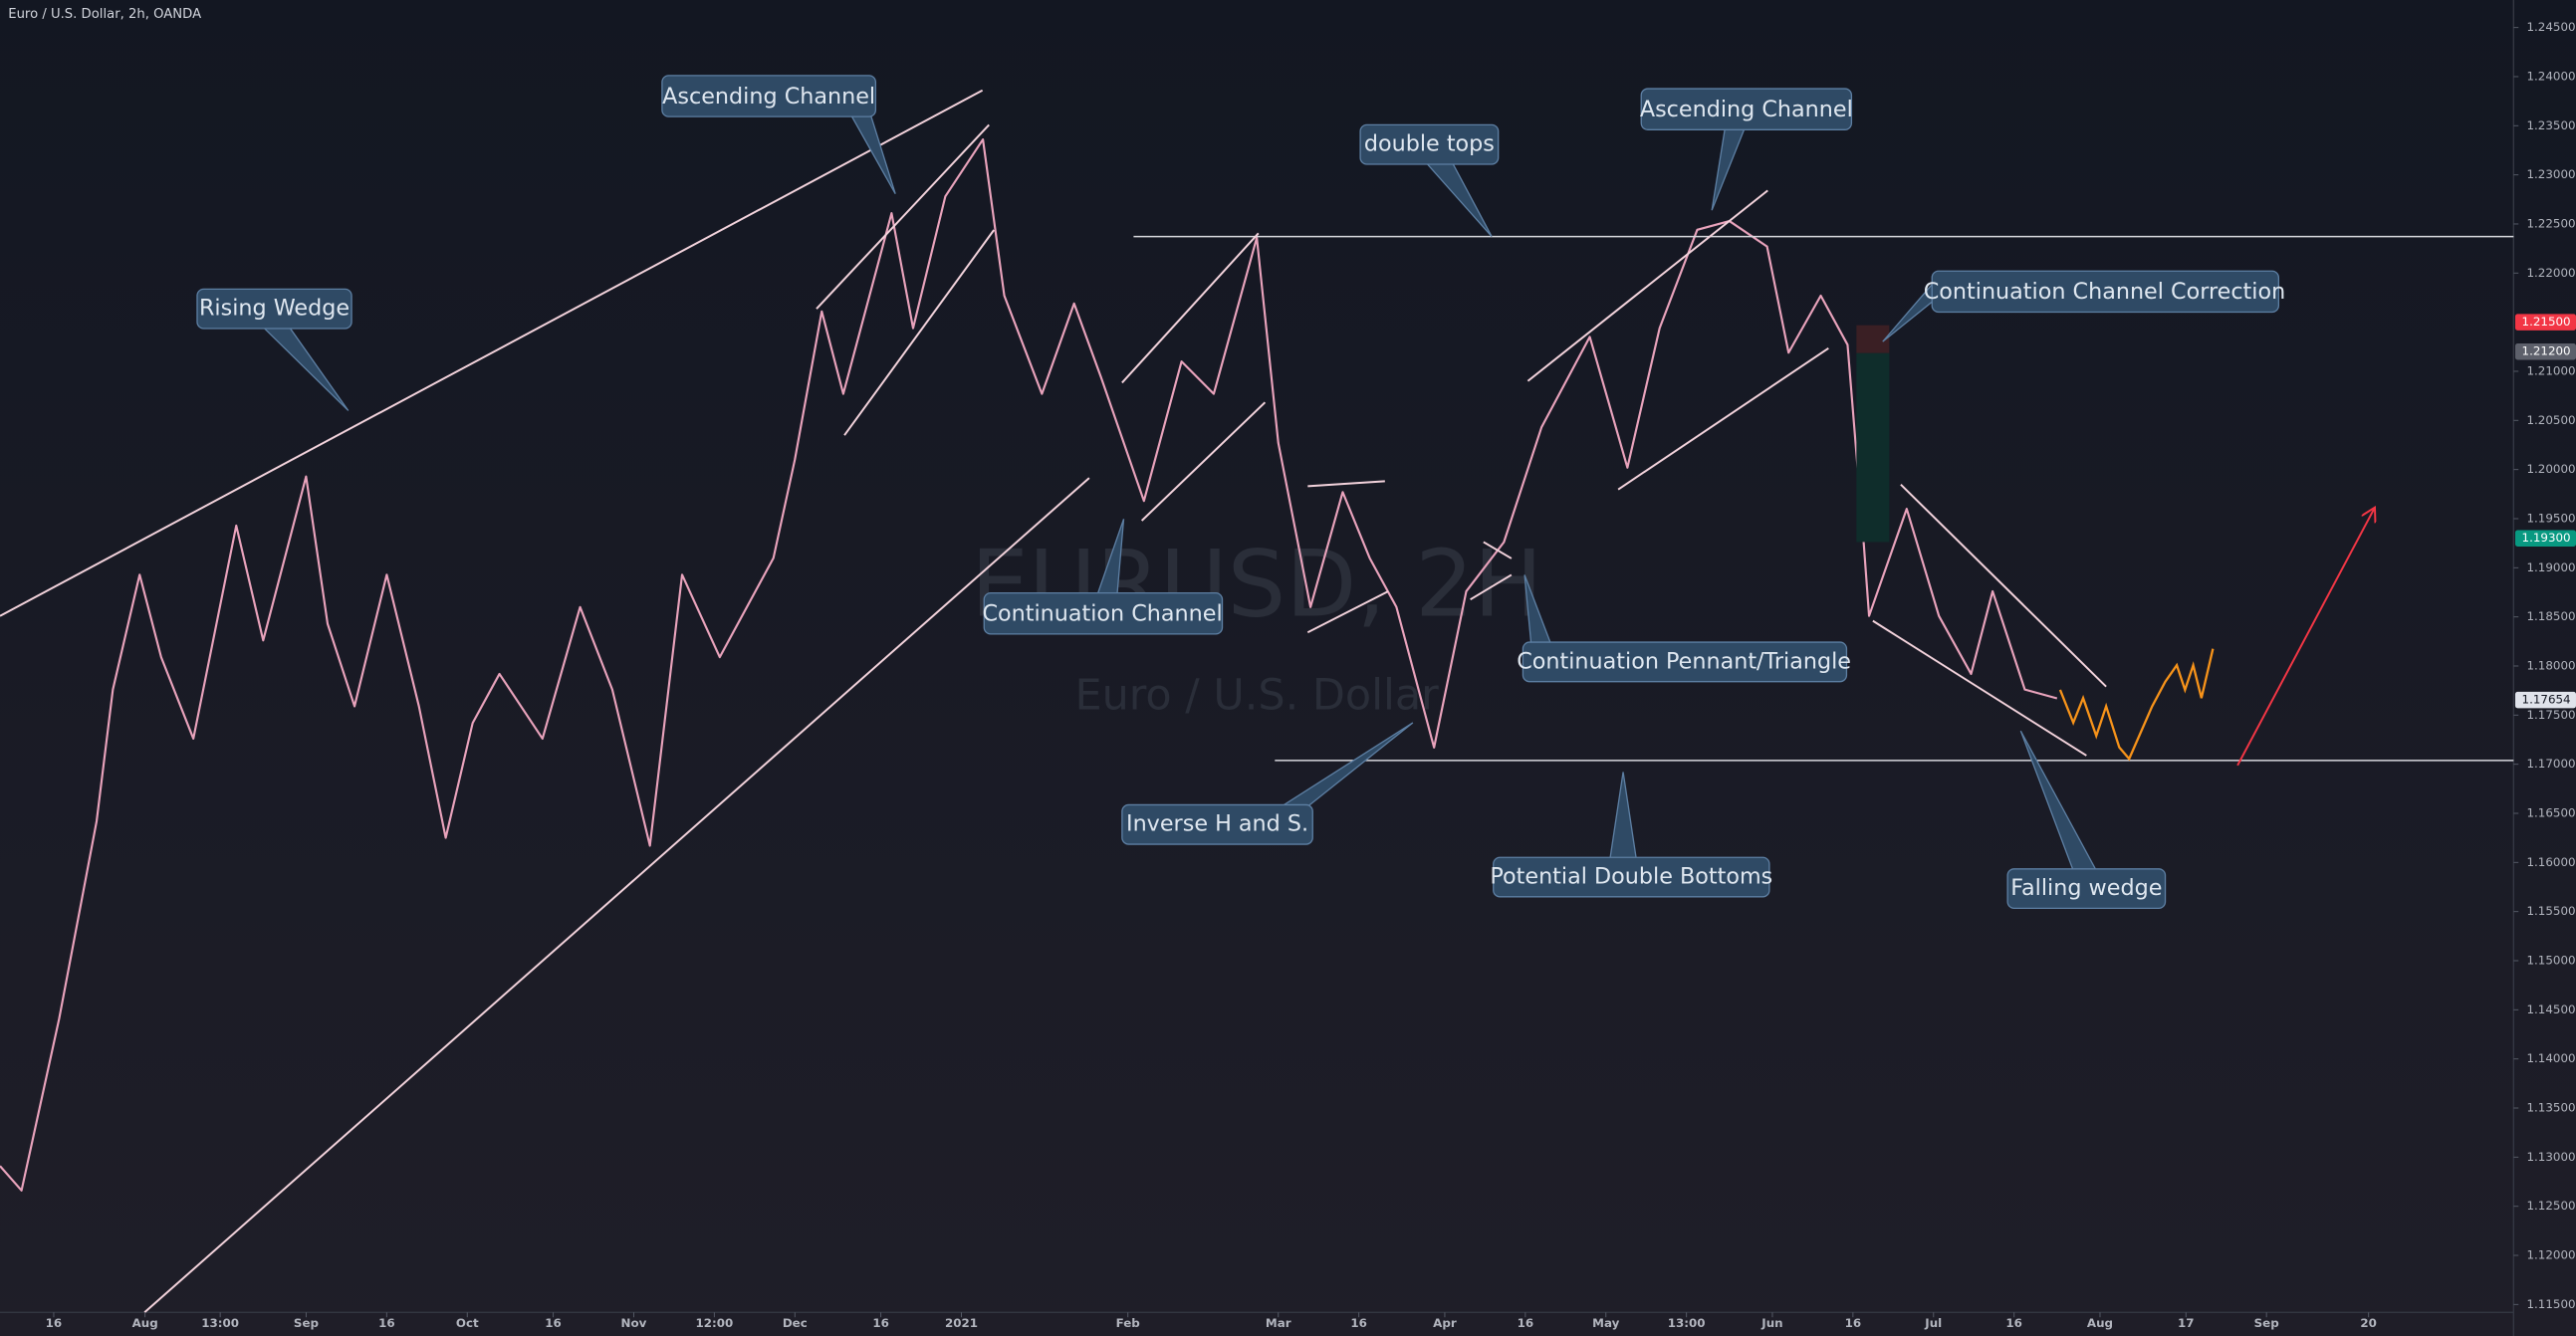 The image size is (2576, 1336). I want to click on x-tick-label: 17, so click(2186, 1323).